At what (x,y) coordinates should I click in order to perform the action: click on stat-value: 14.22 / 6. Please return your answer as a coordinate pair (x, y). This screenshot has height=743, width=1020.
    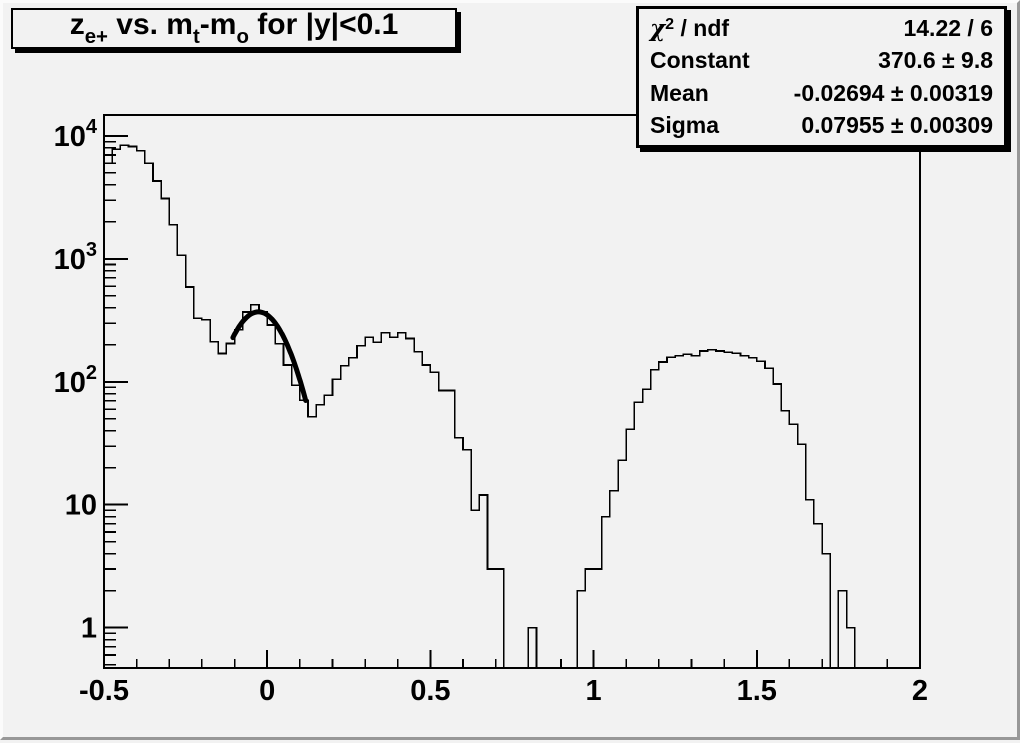
    Looking at the image, I should click on (948, 27).